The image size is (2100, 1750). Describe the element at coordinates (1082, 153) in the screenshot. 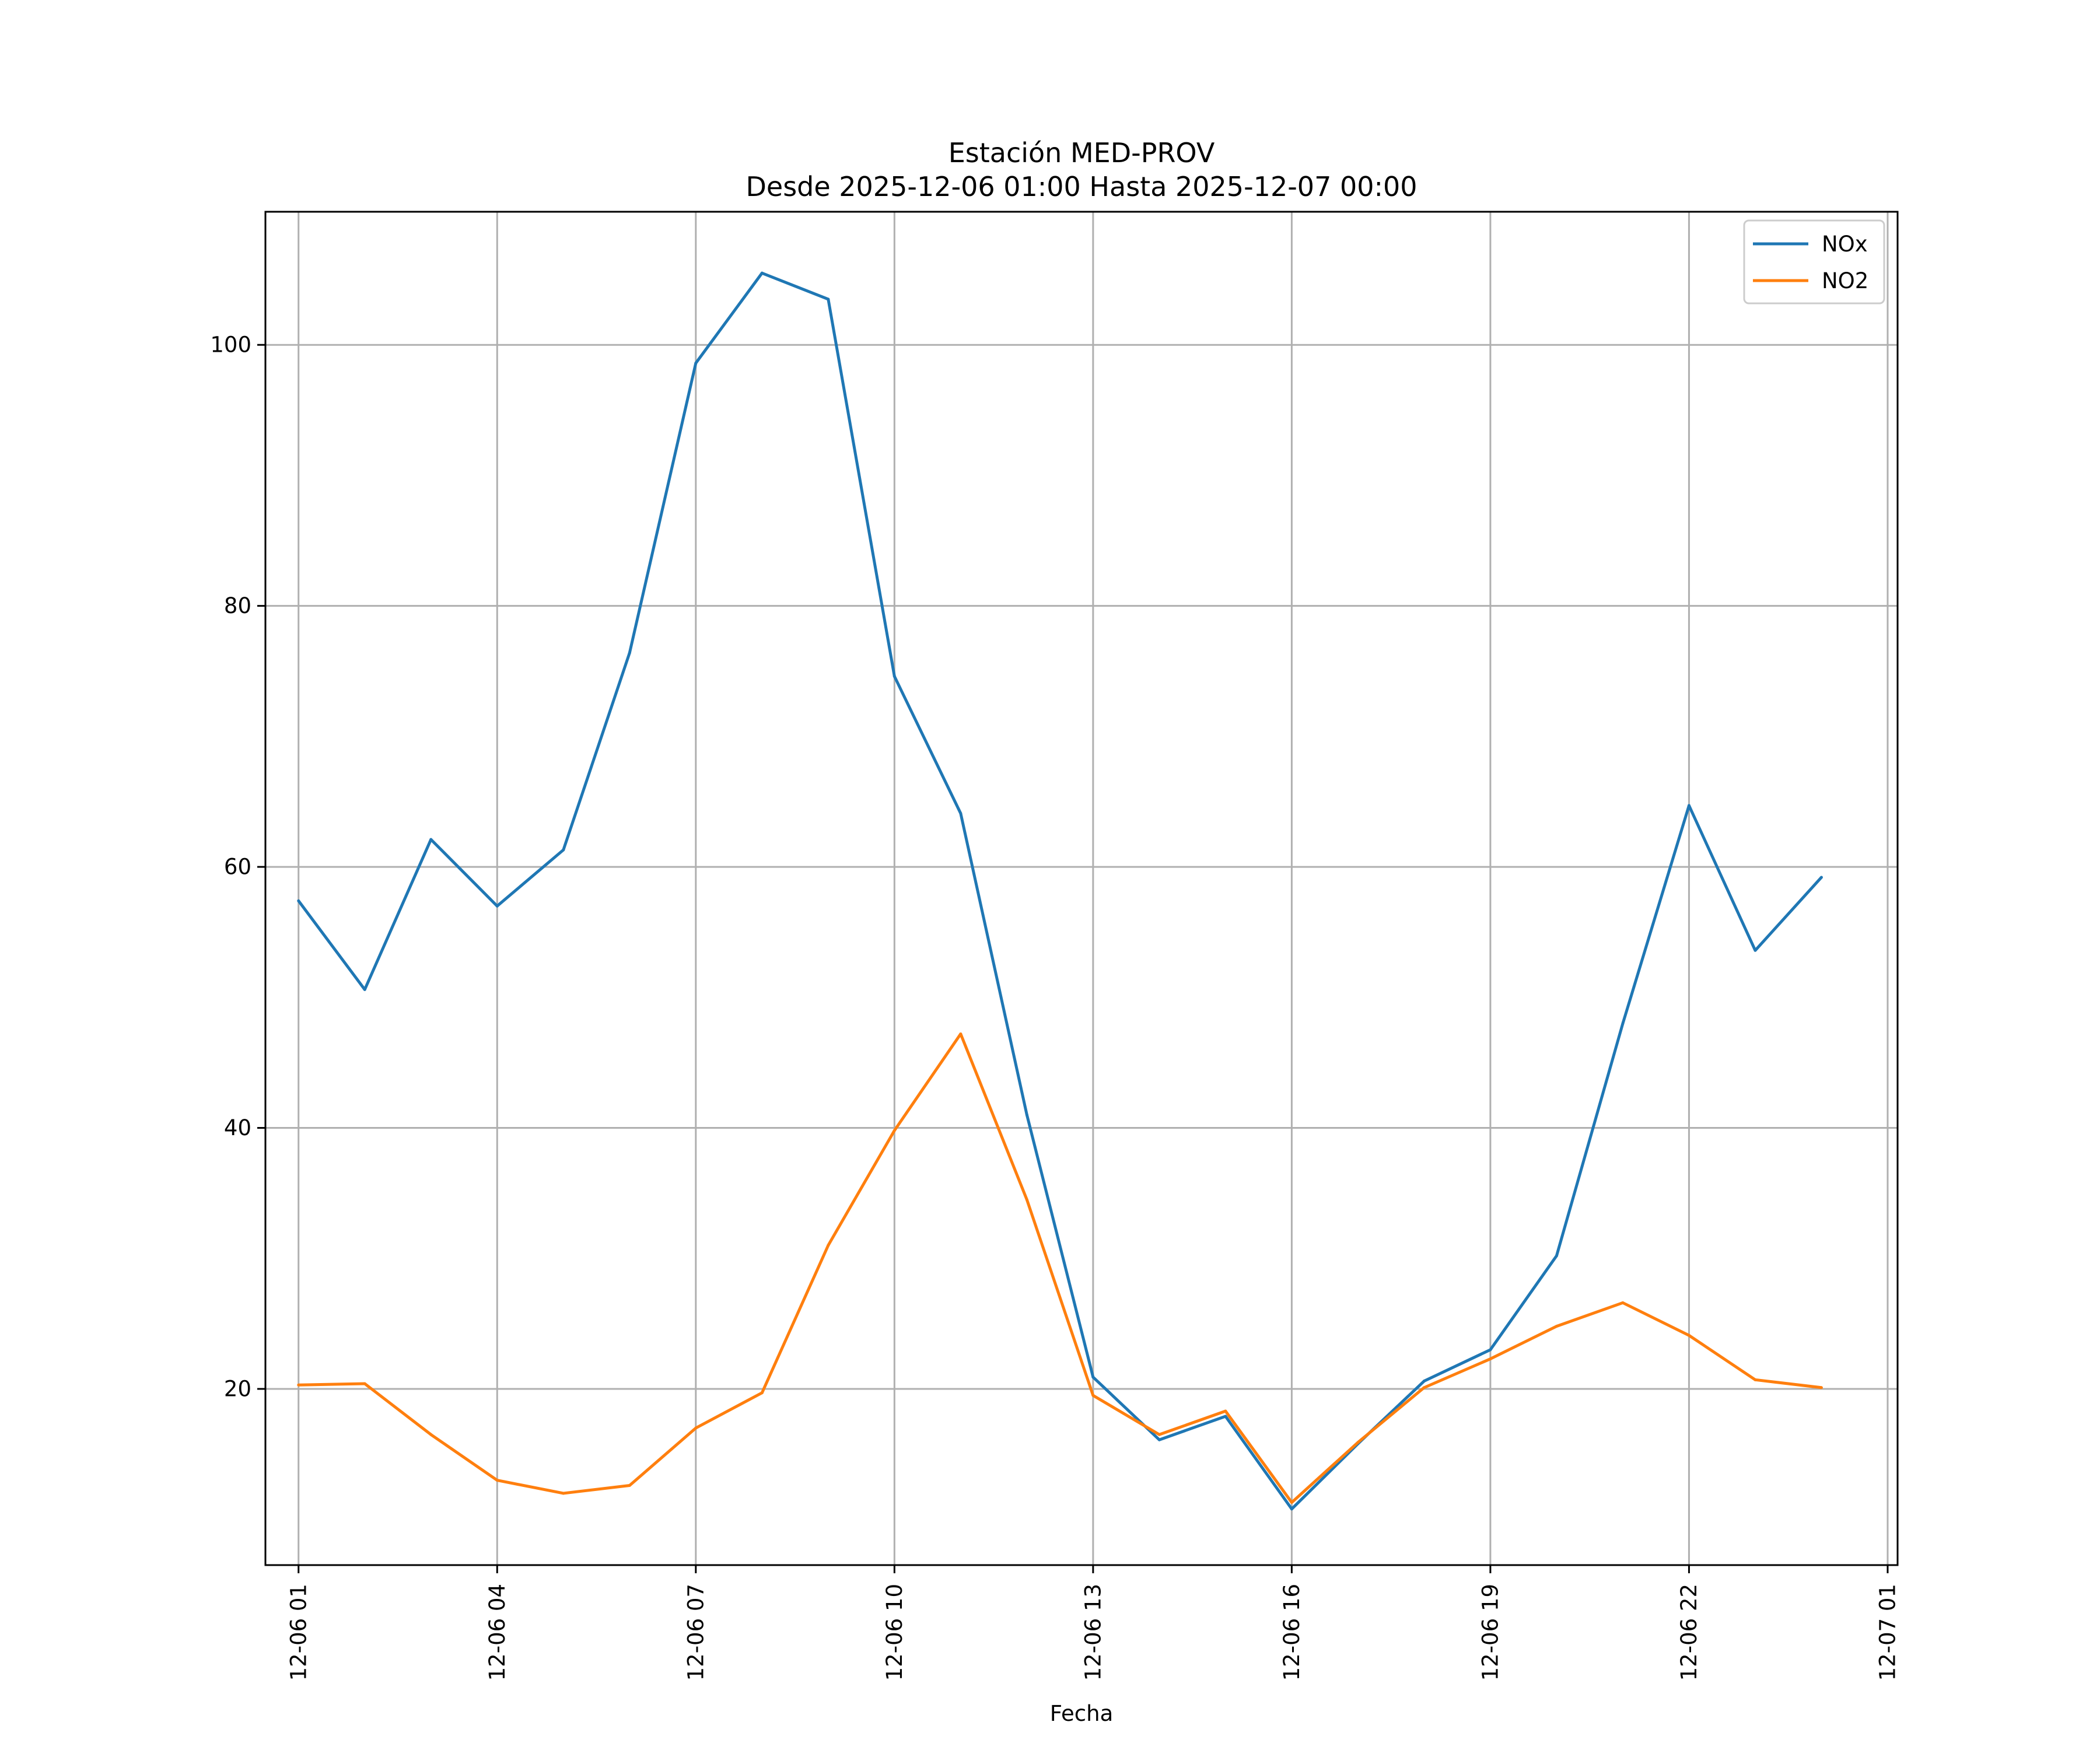

I see `chart-title: Estación MED-PROV` at that location.